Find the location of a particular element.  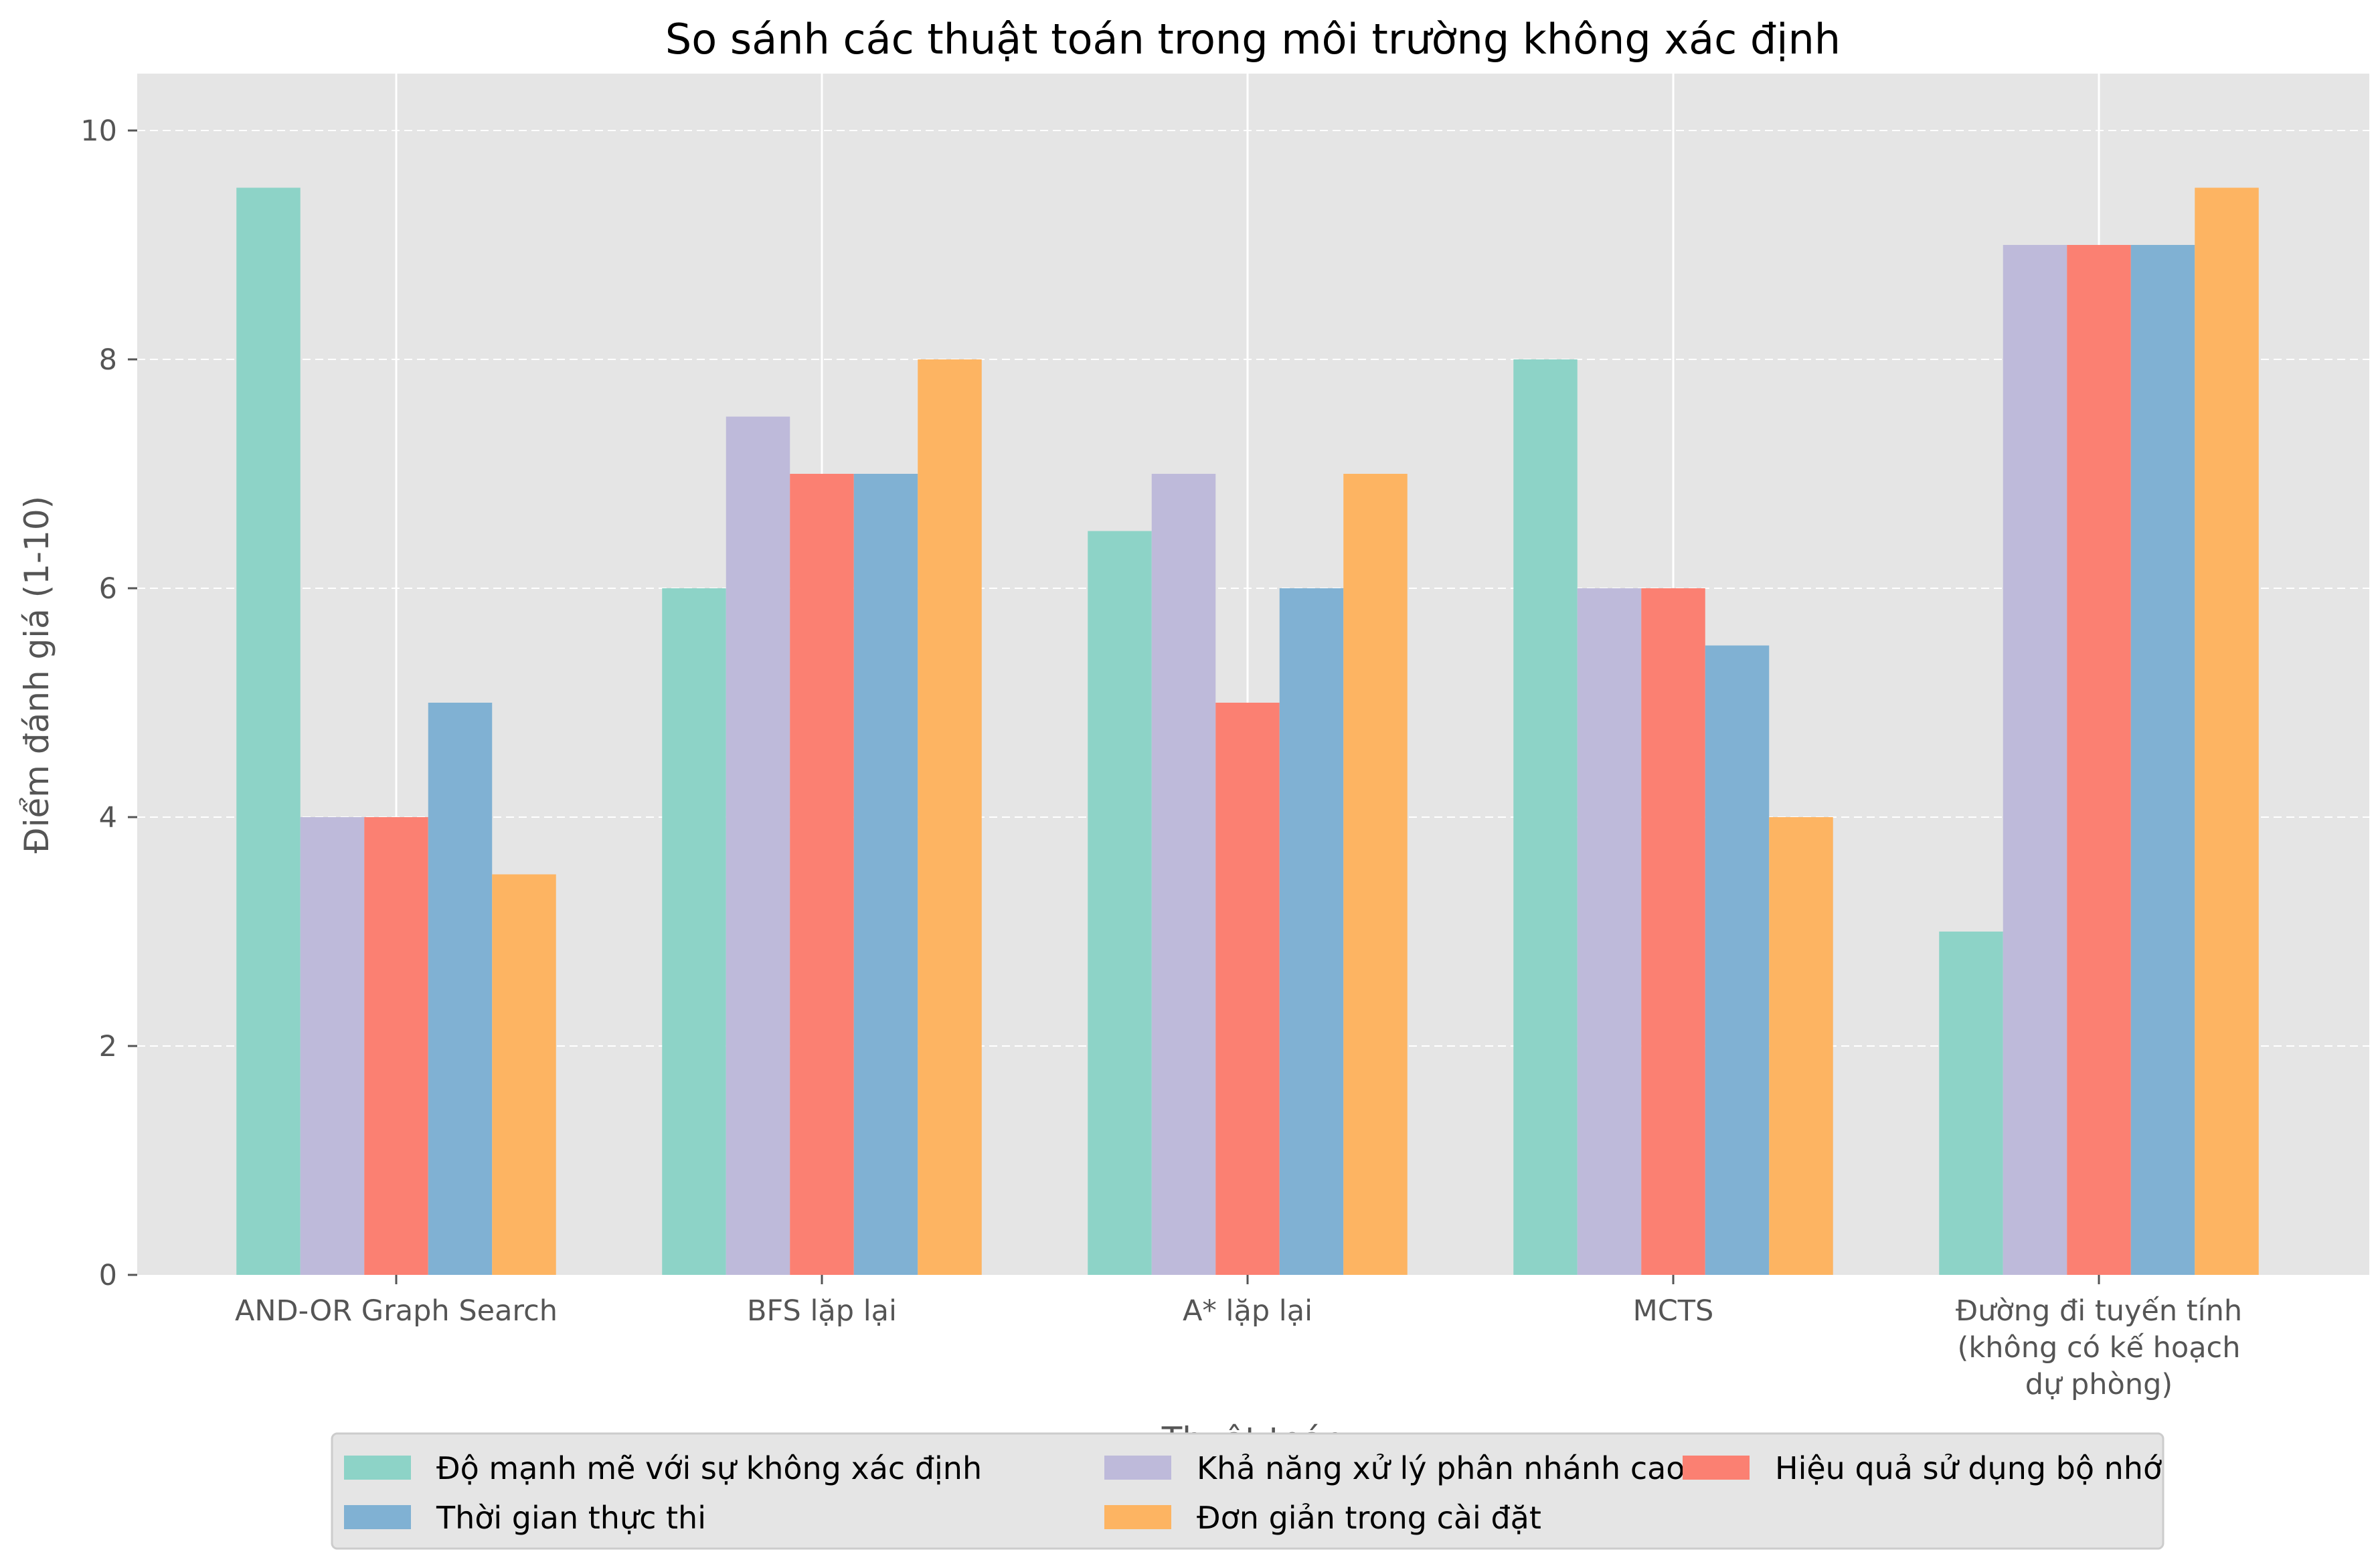

x-tick-label: AND-OR Graph Search is located at coordinates (397, 1311).